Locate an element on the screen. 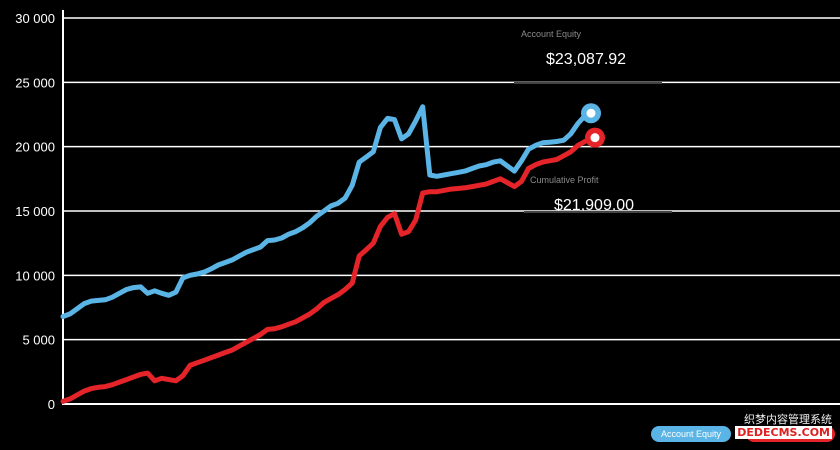 The width and height of the screenshot is (840, 450). y-tick-label: 10 000 is located at coordinates (35, 275).